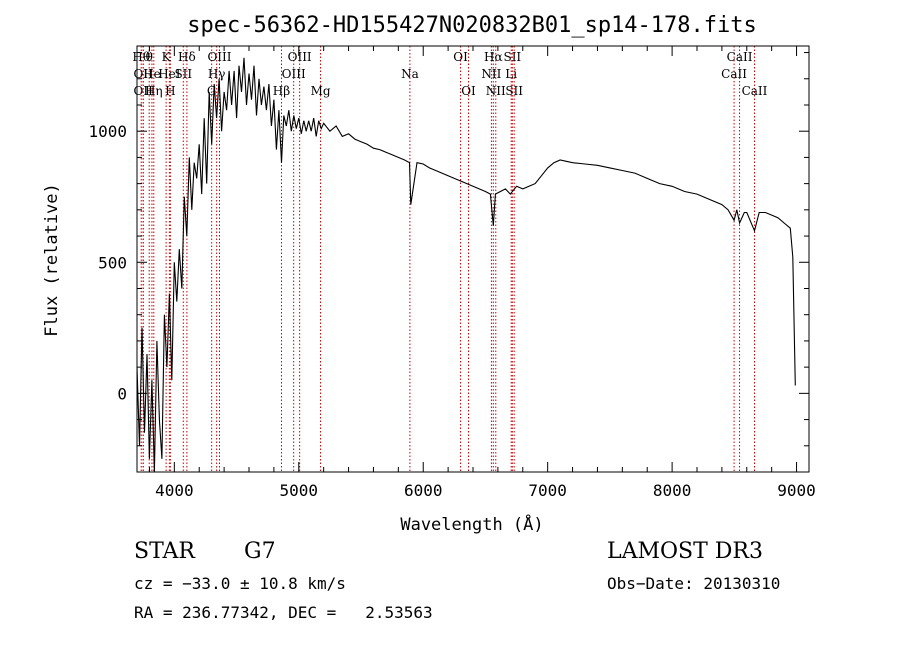  Describe the element at coordinates (107, 131) in the screenshot. I see `y-tick-label: 1000` at that location.